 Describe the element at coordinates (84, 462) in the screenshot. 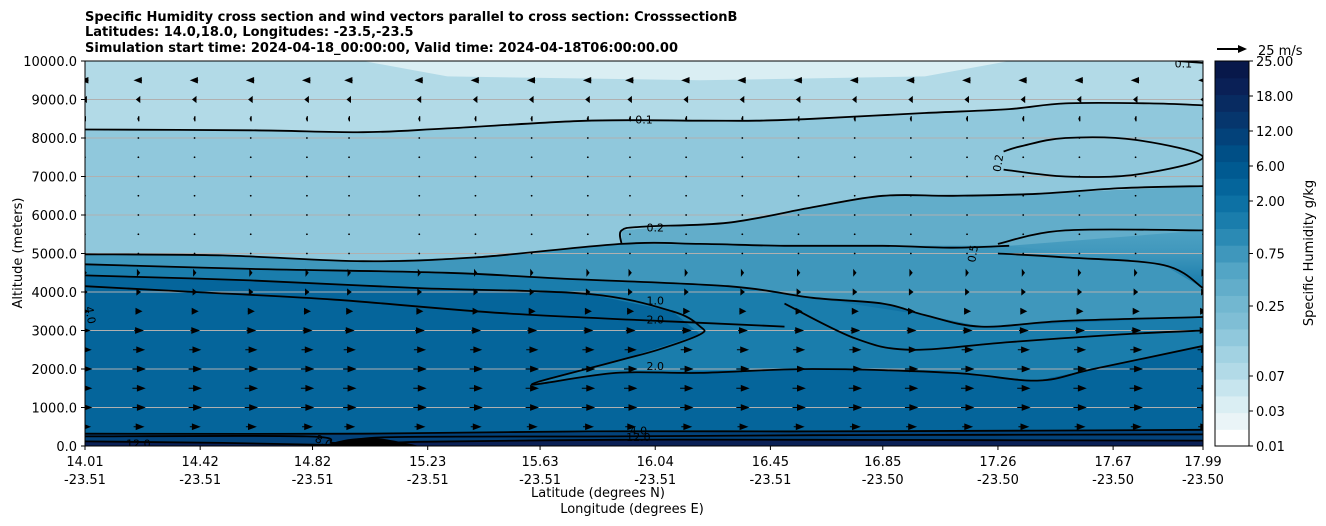

I see `x-tick-label-lat: 14.01` at that location.